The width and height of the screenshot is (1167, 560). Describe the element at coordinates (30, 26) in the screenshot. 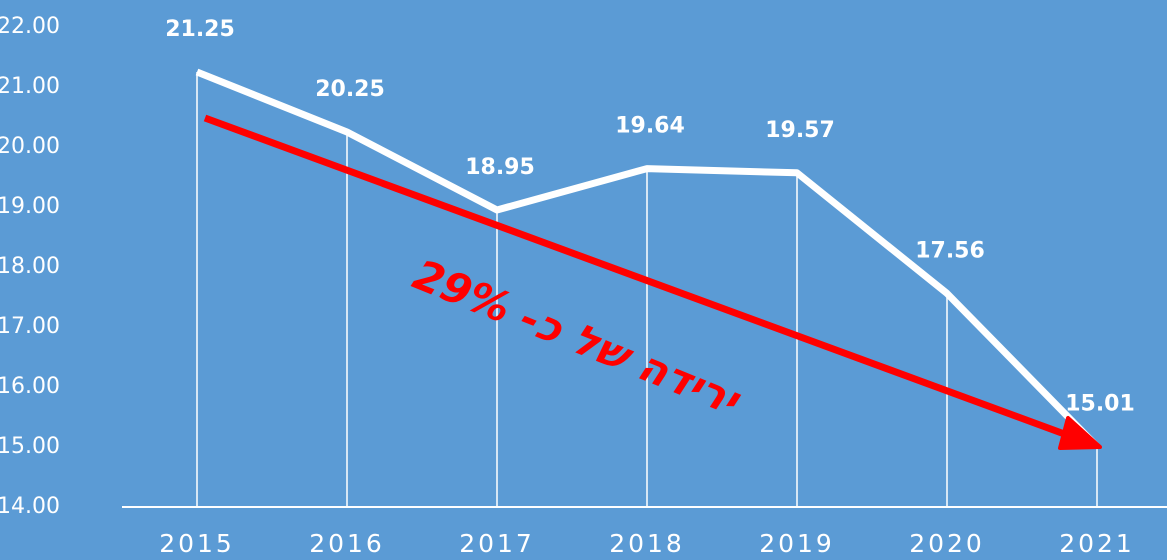

I see `y-tick-label: 22.00` at that location.